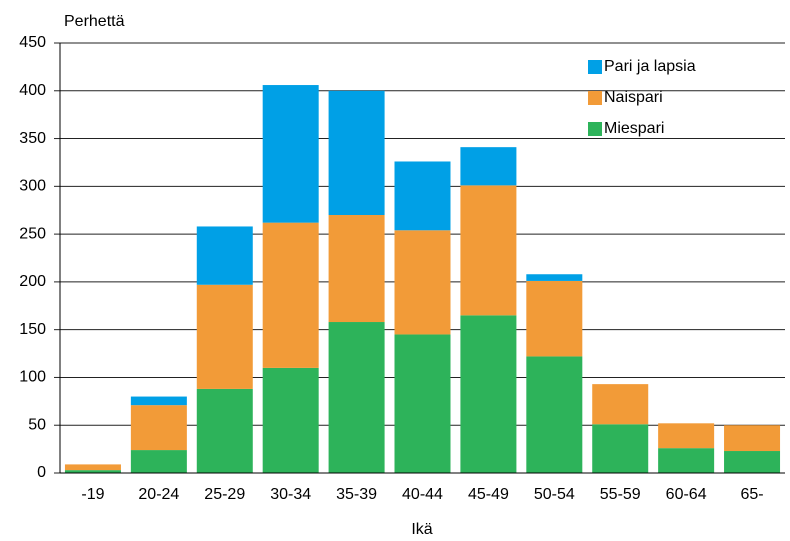 The image size is (790, 541). Describe the element at coordinates (32, 42) in the screenshot. I see `y-tick-label: 450` at that location.